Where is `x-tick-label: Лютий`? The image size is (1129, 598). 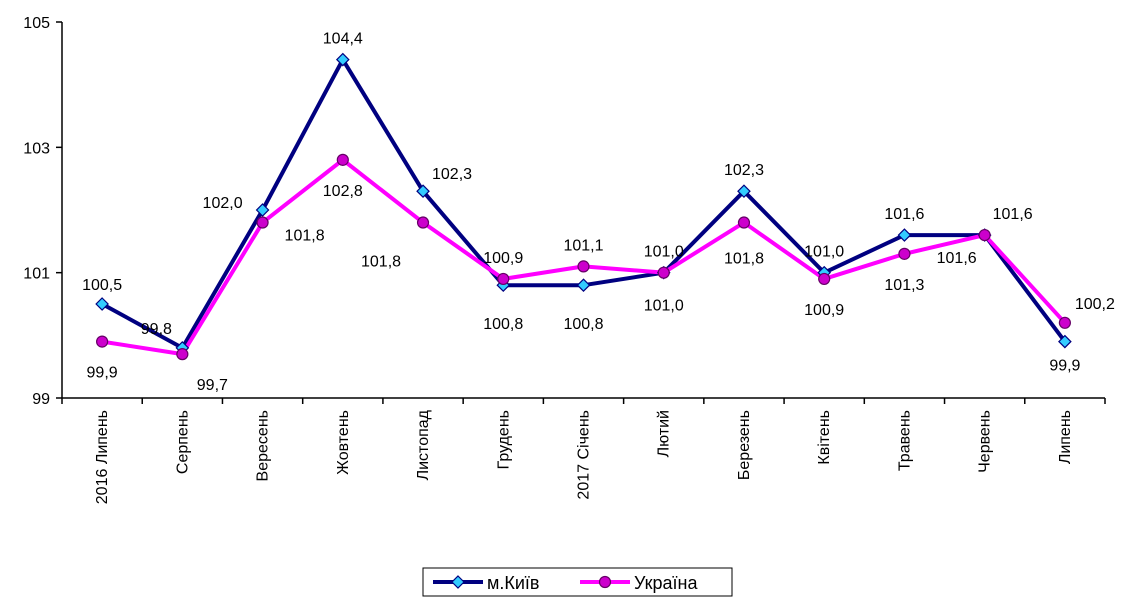
x-tick-label: Лютий is located at coordinates (664, 433).